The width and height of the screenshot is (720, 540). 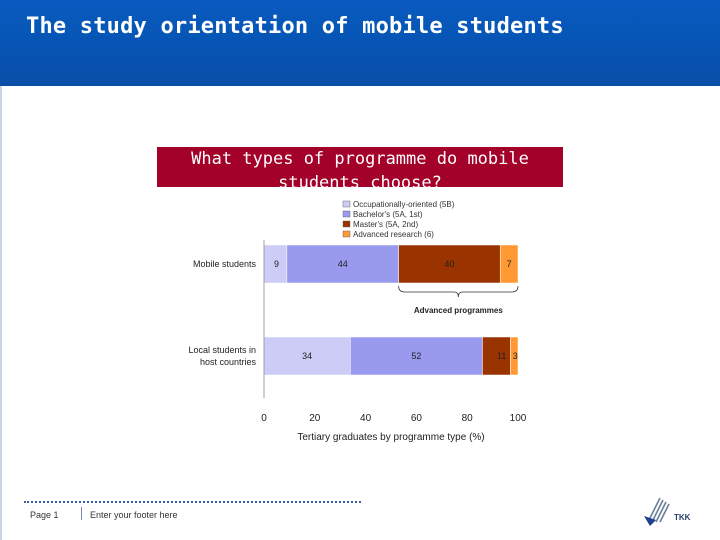 What do you see at coordinates (360, 180) in the screenshot?
I see `banner-line-2: students choose?` at bounding box center [360, 180].